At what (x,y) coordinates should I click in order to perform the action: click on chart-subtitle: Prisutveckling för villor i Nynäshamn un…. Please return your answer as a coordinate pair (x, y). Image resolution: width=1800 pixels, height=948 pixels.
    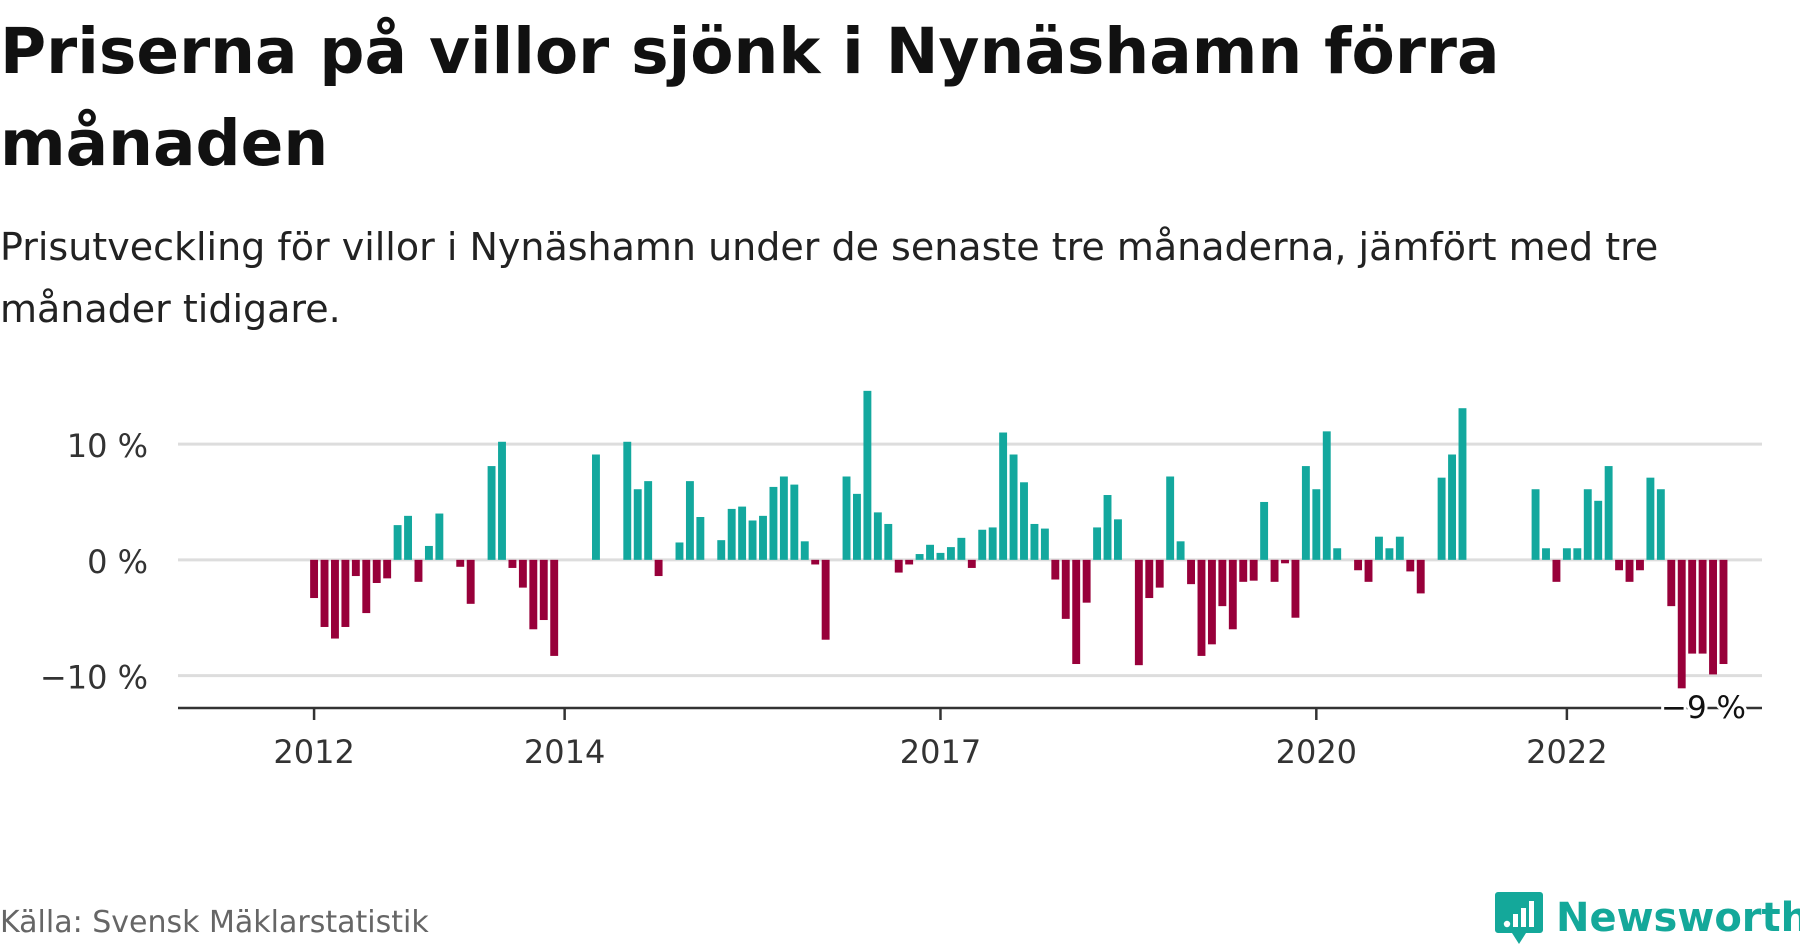
    Looking at the image, I should click on (829, 278).